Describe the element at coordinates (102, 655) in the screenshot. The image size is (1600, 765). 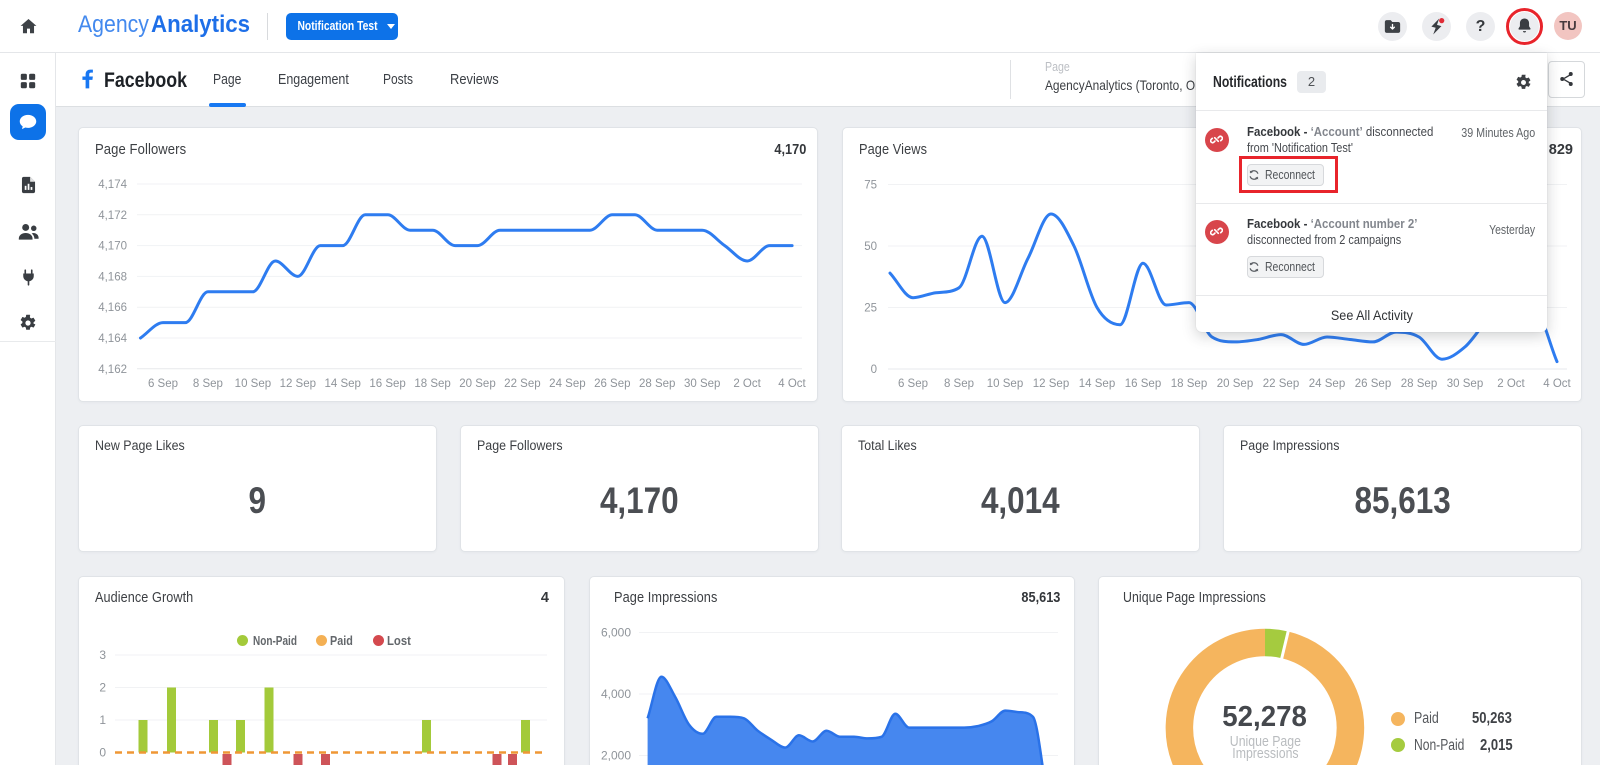
I see `svg-text: 3` at that location.